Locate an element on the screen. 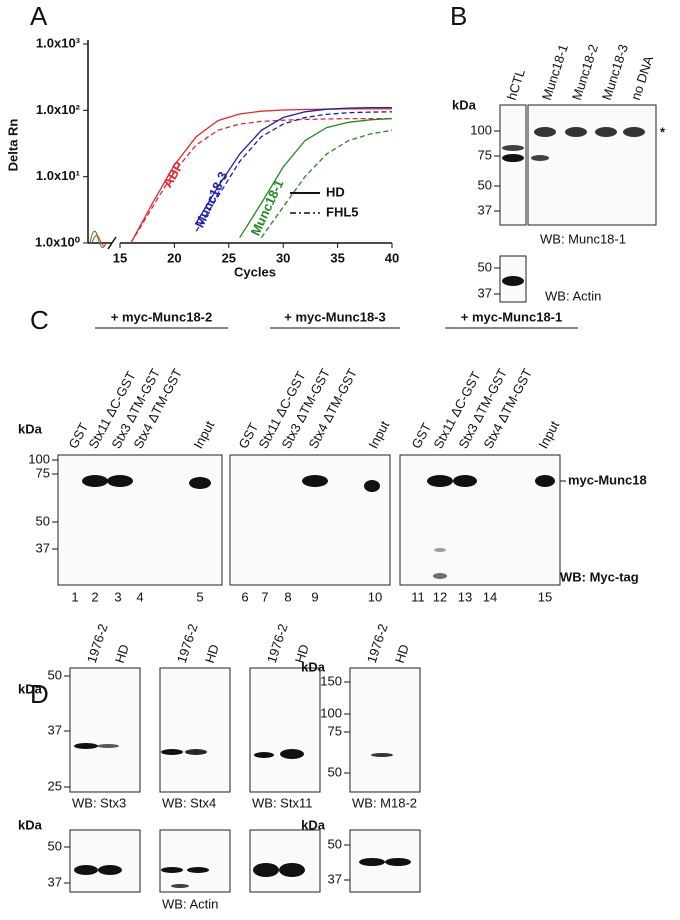  group-header: + myc-Munc18-2 is located at coordinates (162, 316).